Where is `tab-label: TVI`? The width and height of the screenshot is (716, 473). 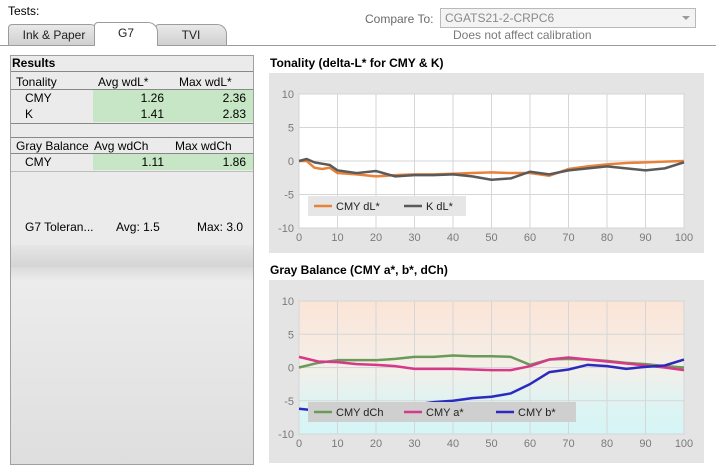
tab-label: TVI is located at coordinates (191, 35).